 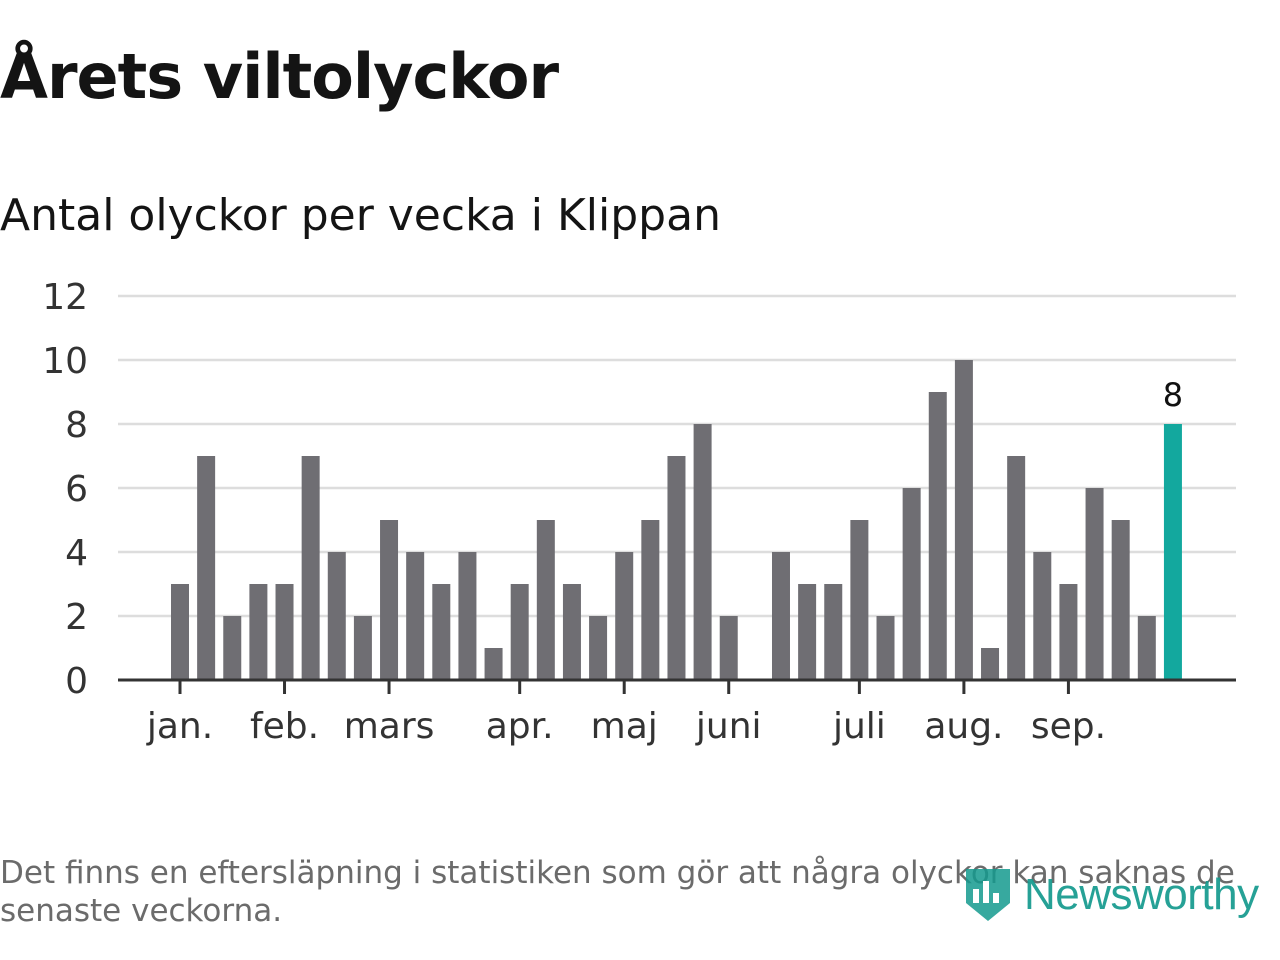 I want to click on y-axis-tick-labels: 0 2 4 6 8 10 12, so click(x=65, y=489).